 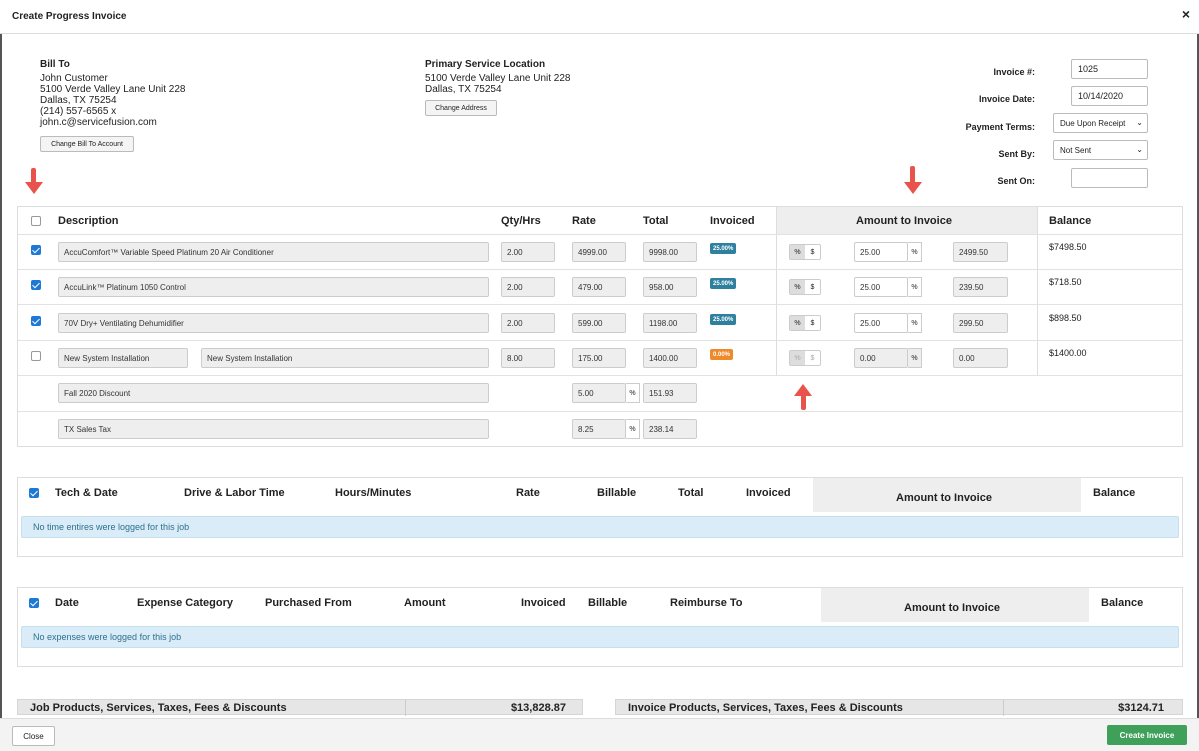 I want to click on change-bill-to-button: Change Bill To Account, so click(x=87, y=144).